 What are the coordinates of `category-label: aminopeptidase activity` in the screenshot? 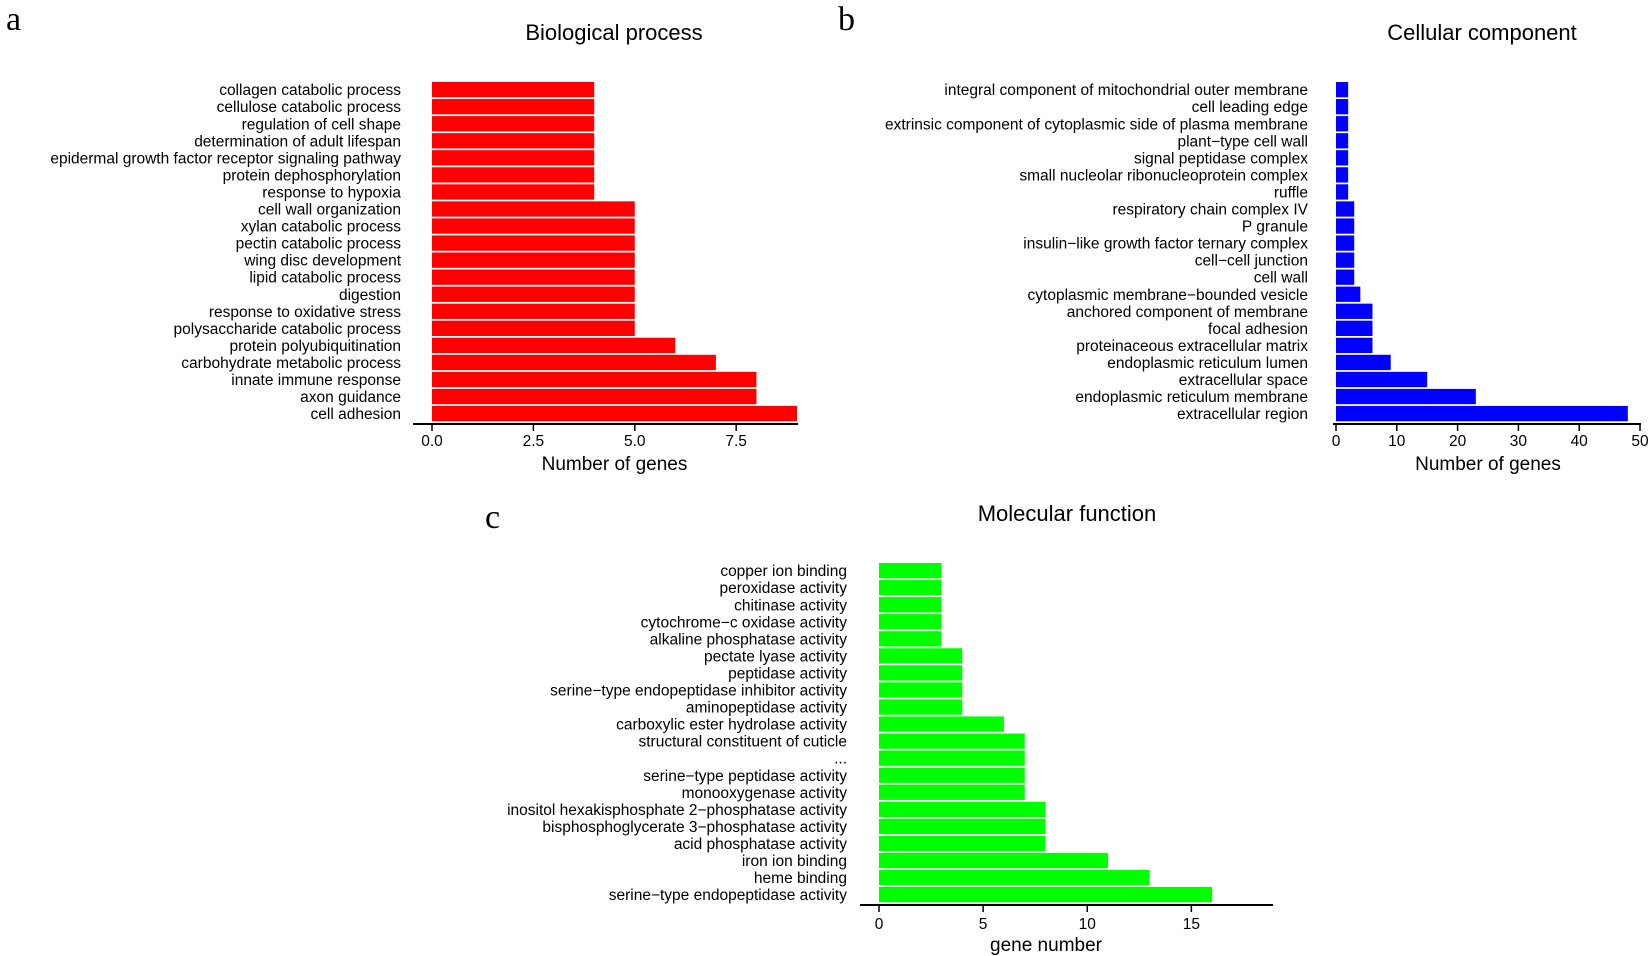 It's located at (766, 708).